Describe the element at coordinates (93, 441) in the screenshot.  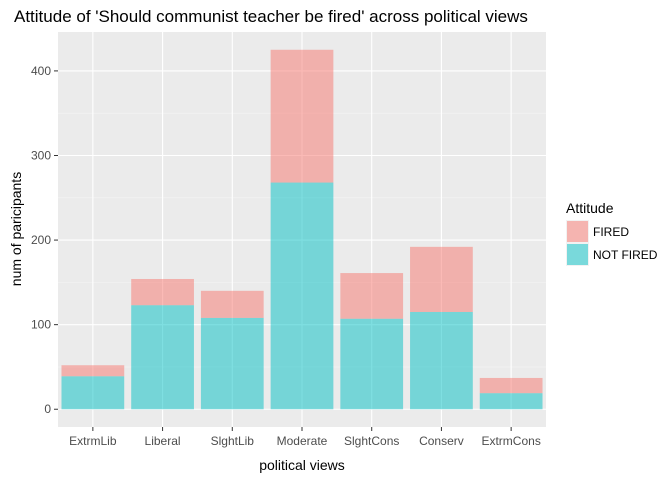
I see `x-tick-label: ExtrmLib` at that location.